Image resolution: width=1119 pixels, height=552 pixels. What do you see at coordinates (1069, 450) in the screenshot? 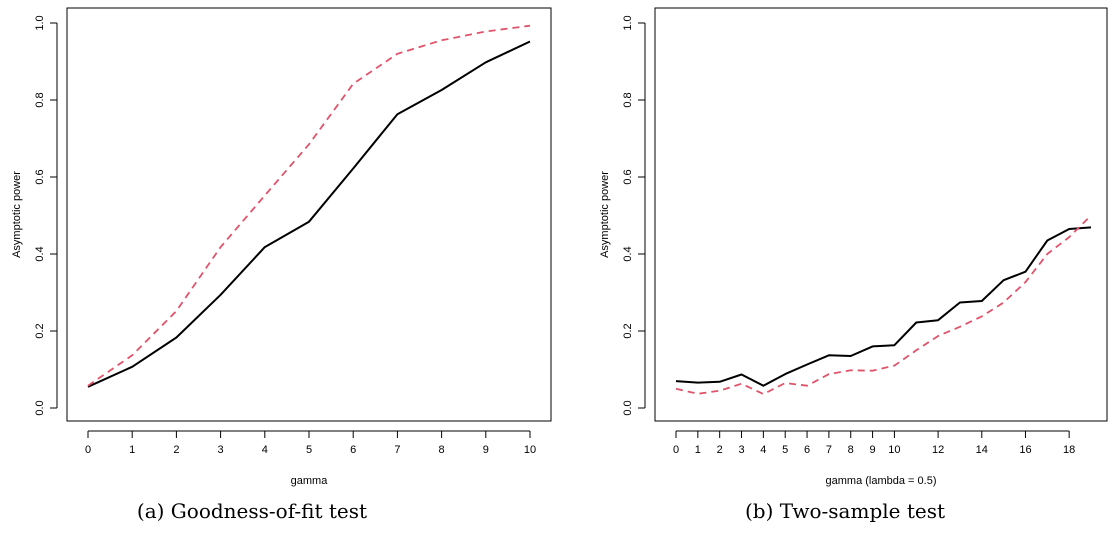
I see `x-tick-label: 18` at bounding box center [1069, 450].